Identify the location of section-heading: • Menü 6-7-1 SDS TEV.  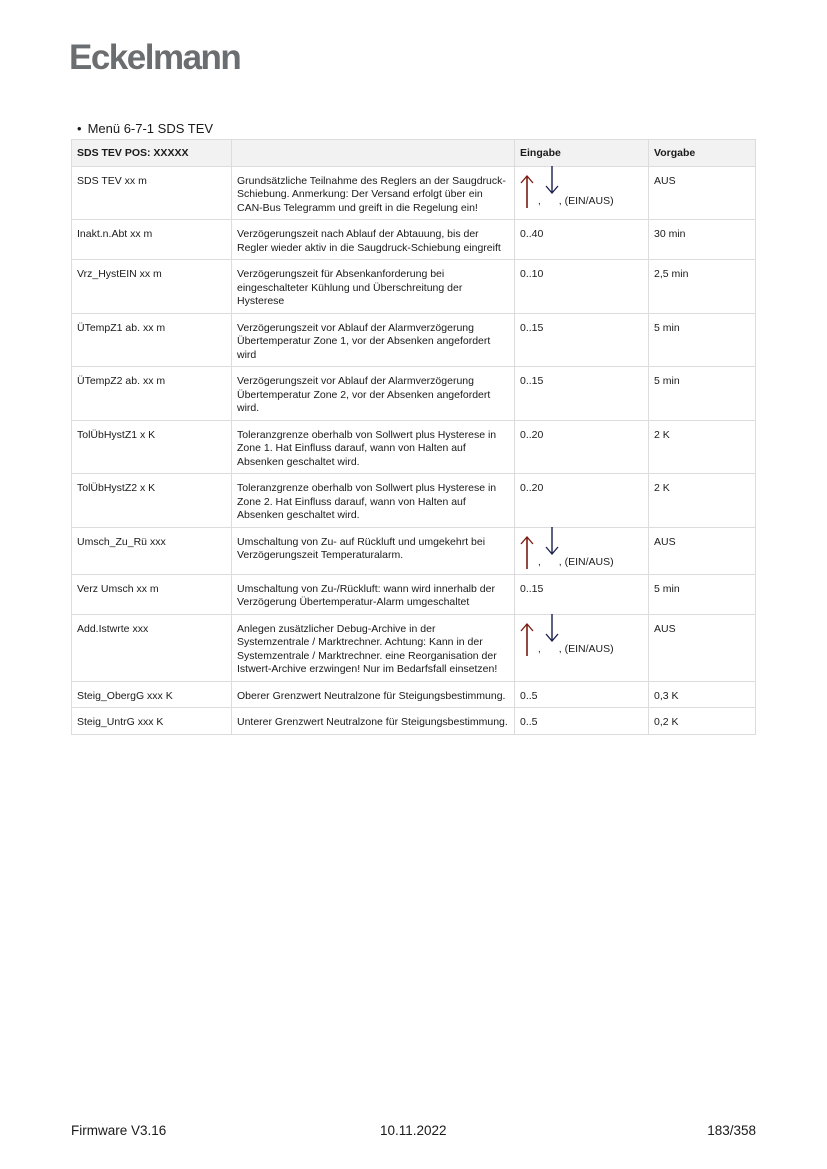
(145, 128).